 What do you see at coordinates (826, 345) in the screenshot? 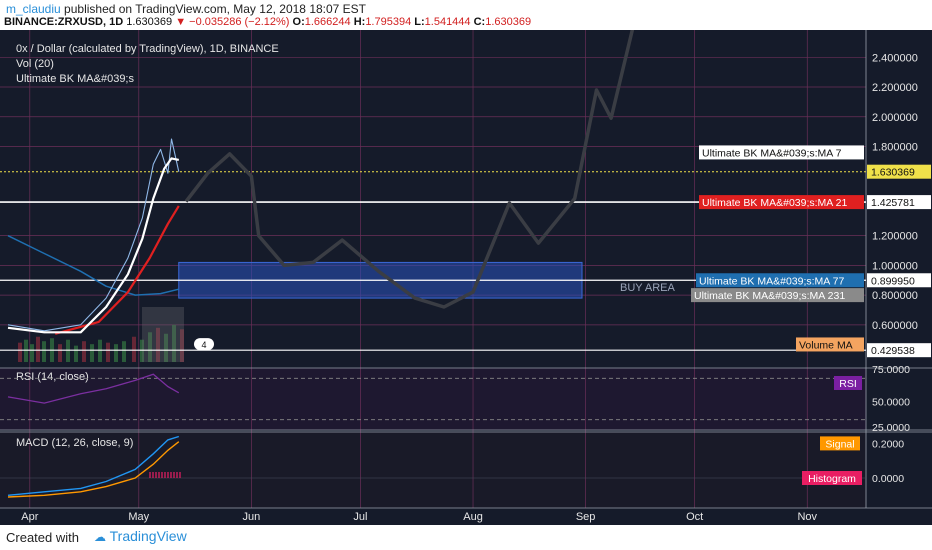
I see `volume-ma-label: Volume MA` at bounding box center [826, 345].